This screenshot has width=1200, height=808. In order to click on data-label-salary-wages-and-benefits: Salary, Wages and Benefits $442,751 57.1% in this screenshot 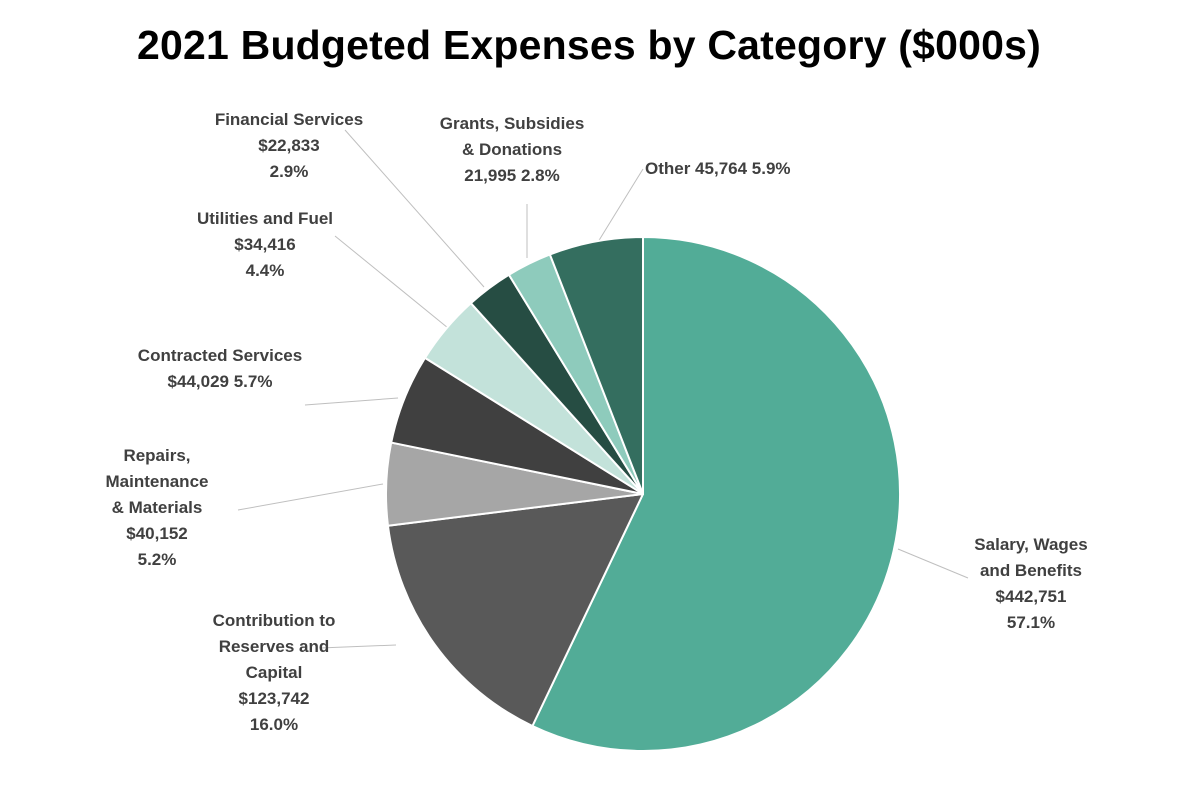, I will do `click(1030, 584)`.